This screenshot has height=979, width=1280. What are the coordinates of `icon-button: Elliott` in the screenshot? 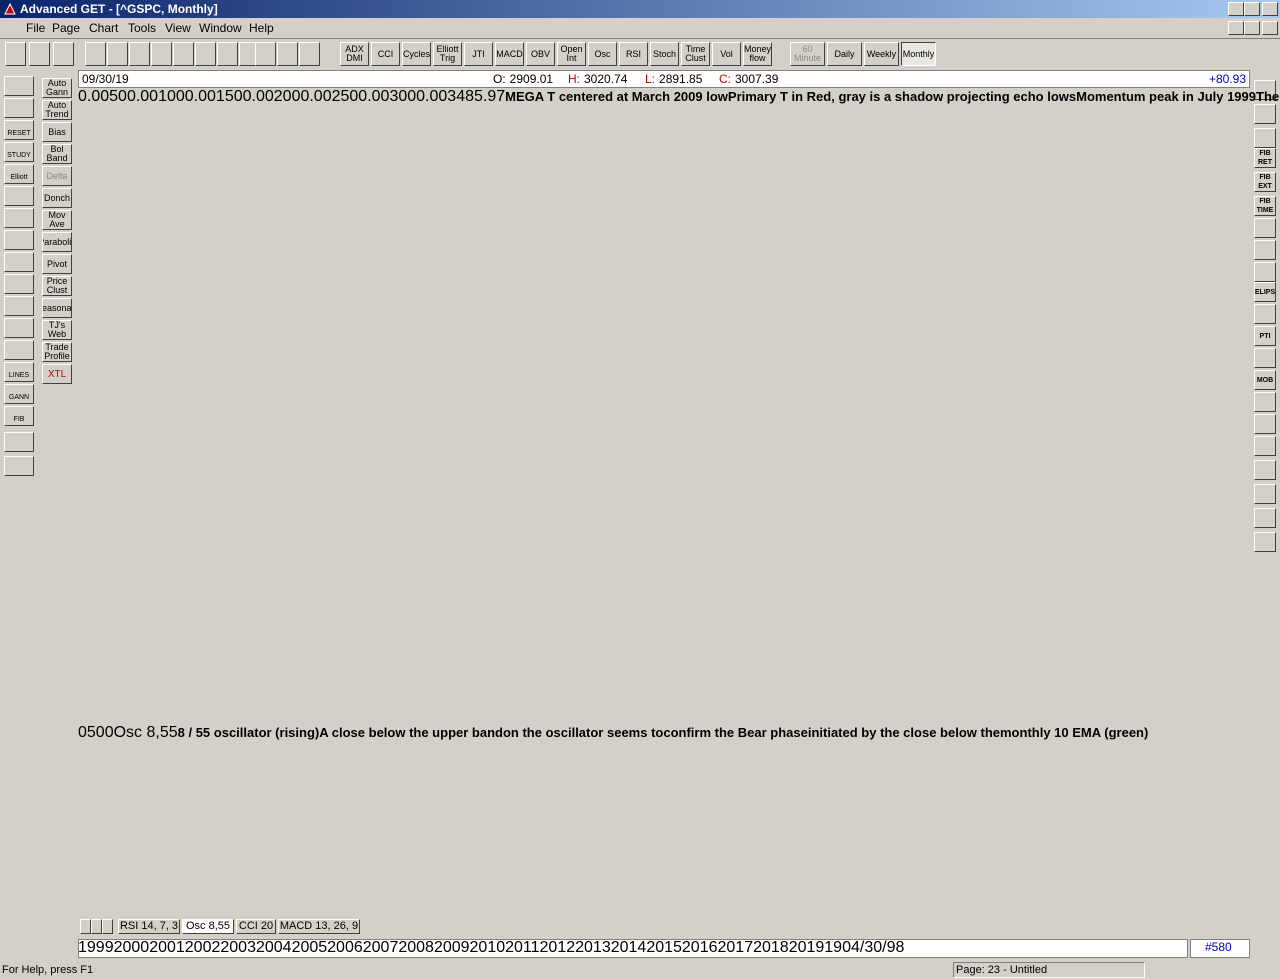 It's located at (19, 174).